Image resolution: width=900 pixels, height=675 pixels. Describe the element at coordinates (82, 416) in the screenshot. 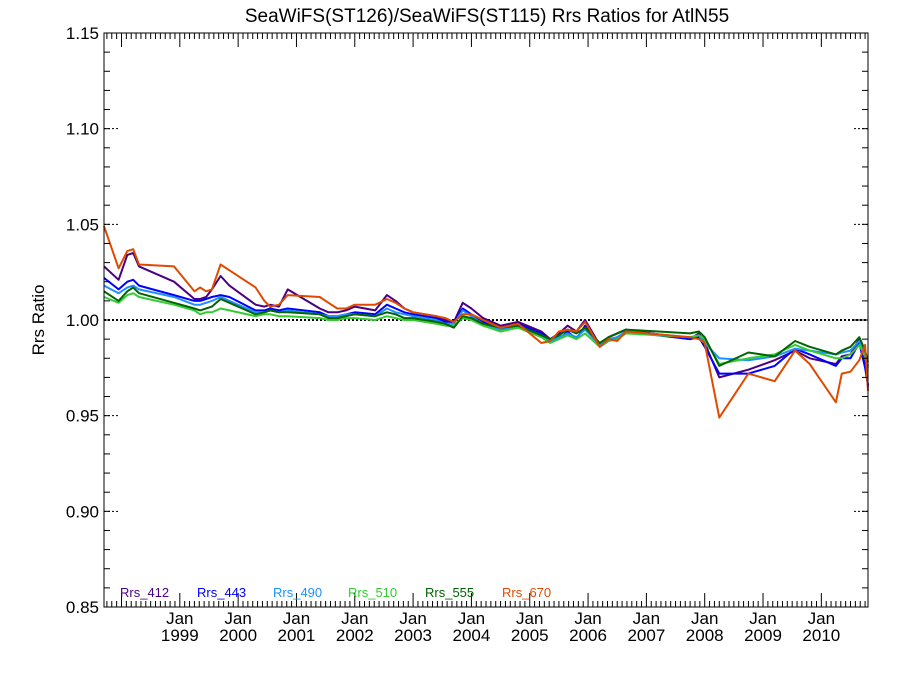

I see `y-tick-label: 0.95` at that location.